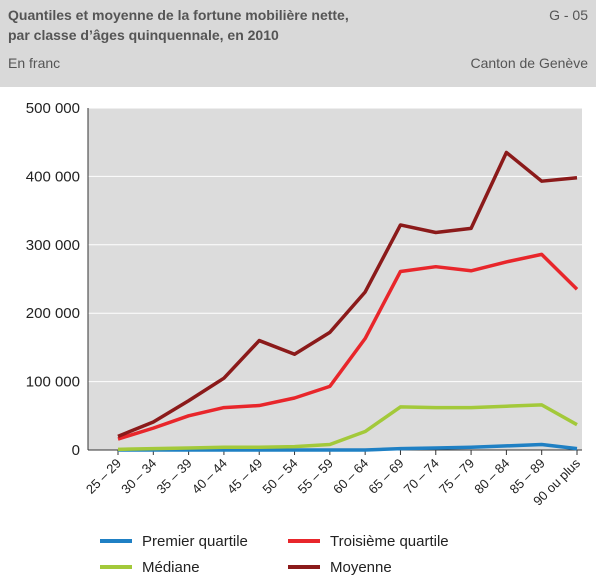 The height and width of the screenshot is (582, 596). I want to click on y-tick-label: 0, so click(76, 450).